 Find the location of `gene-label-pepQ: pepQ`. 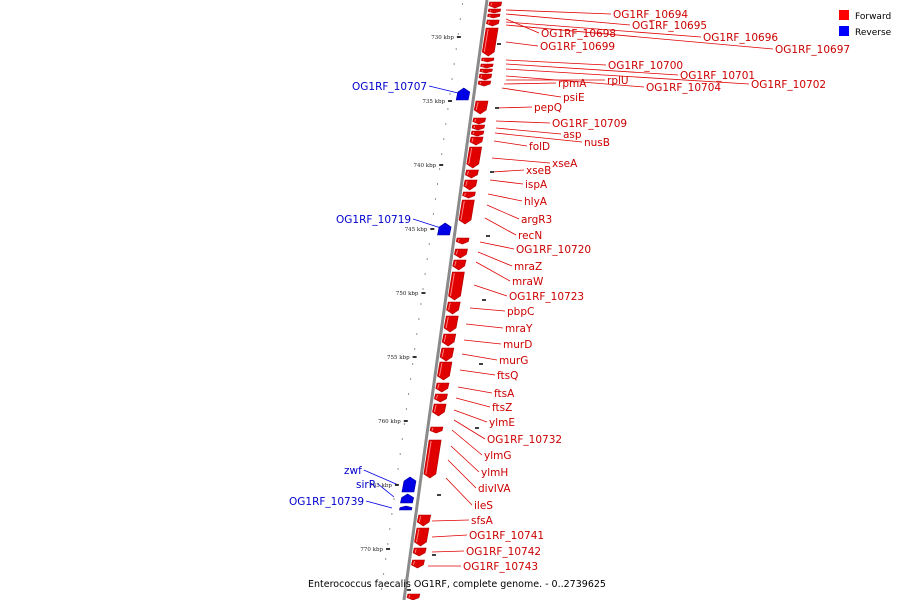

gene-label-pepQ: pepQ is located at coordinates (548, 108).